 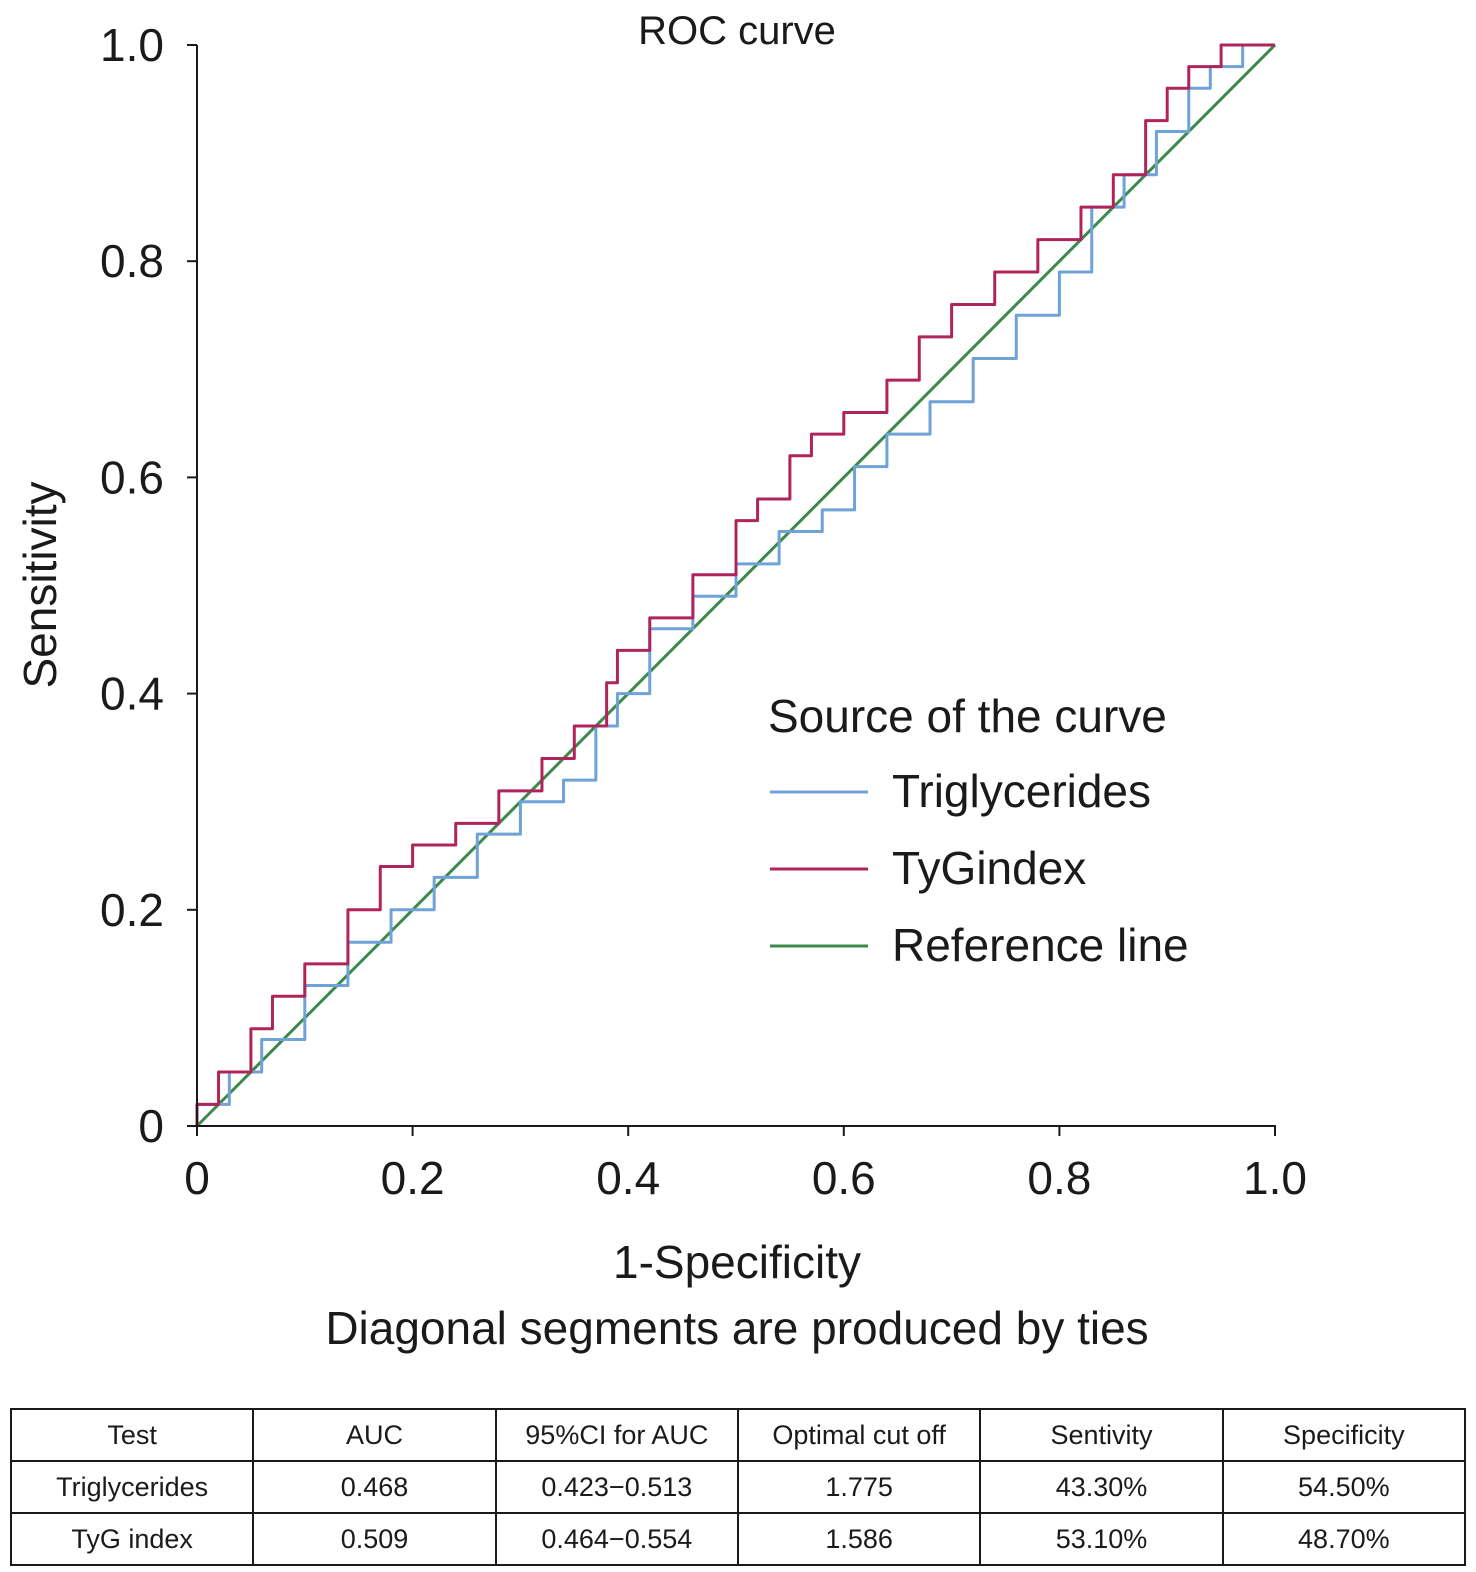 What do you see at coordinates (616, 1435) in the screenshot?
I see `header-ci: 95%CI for AUC` at bounding box center [616, 1435].